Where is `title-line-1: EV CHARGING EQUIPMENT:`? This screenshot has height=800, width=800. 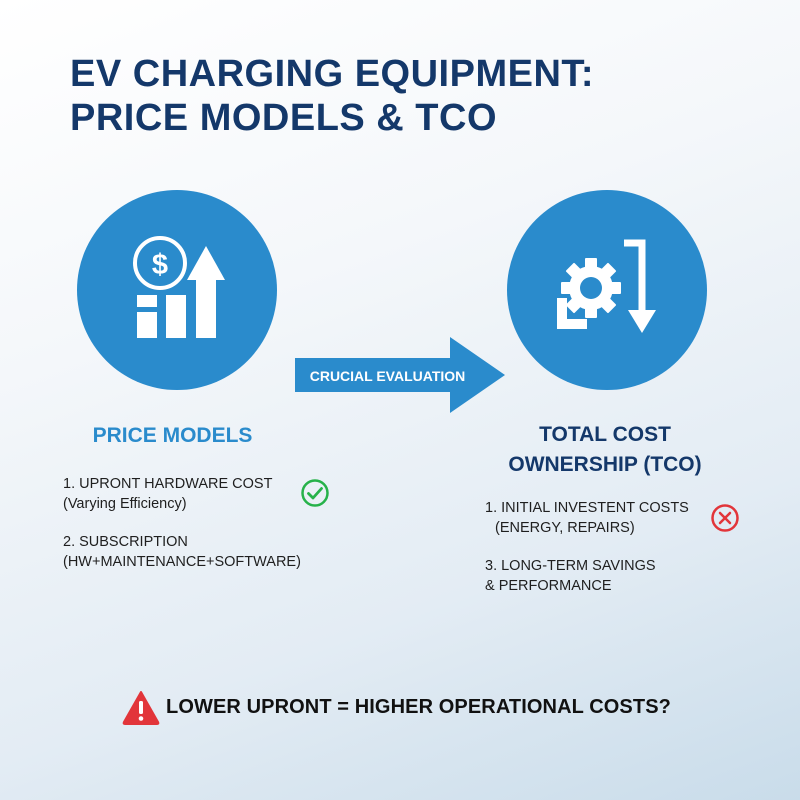 title-line-1: EV CHARGING EQUIPMENT: is located at coordinates (332, 74).